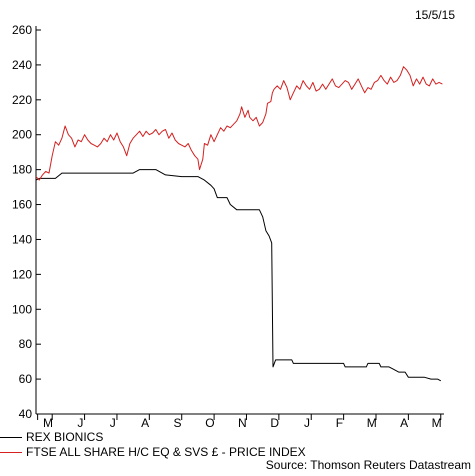 The height and width of the screenshot is (476, 475). Describe the element at coordinates (242, 423) in the screenshot. I see `x-tick-label-6: N` at that location.